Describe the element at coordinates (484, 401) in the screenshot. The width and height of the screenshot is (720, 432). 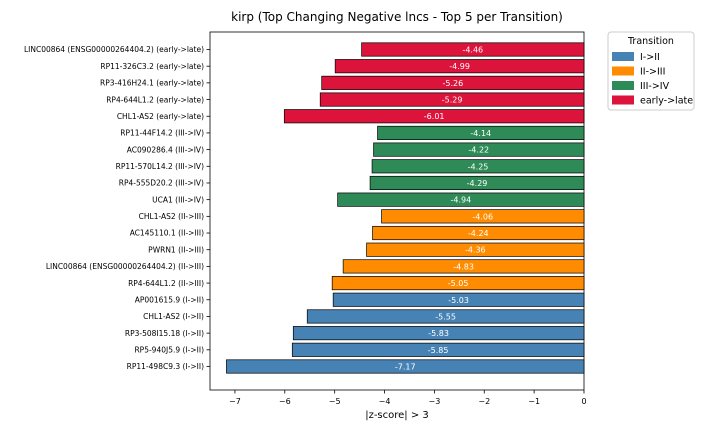
I see `x-tick-label: −2` at that location.